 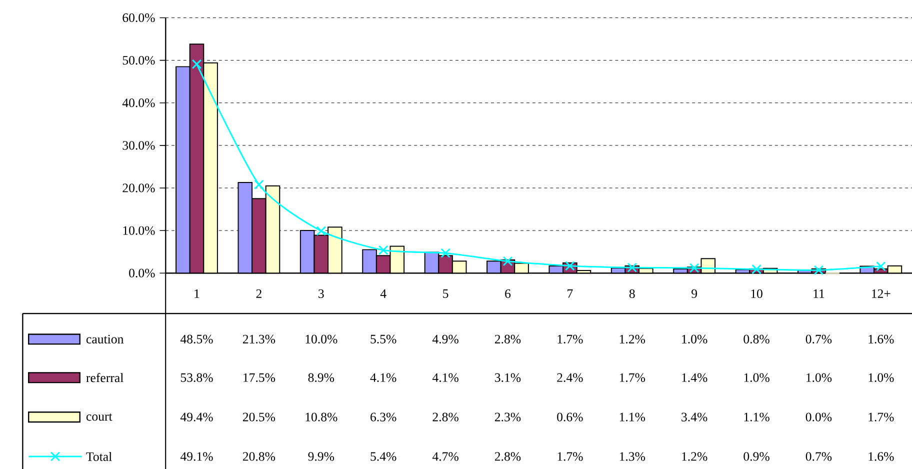 I want to click on x-tick-label: 10, so click(x=756, y=293).